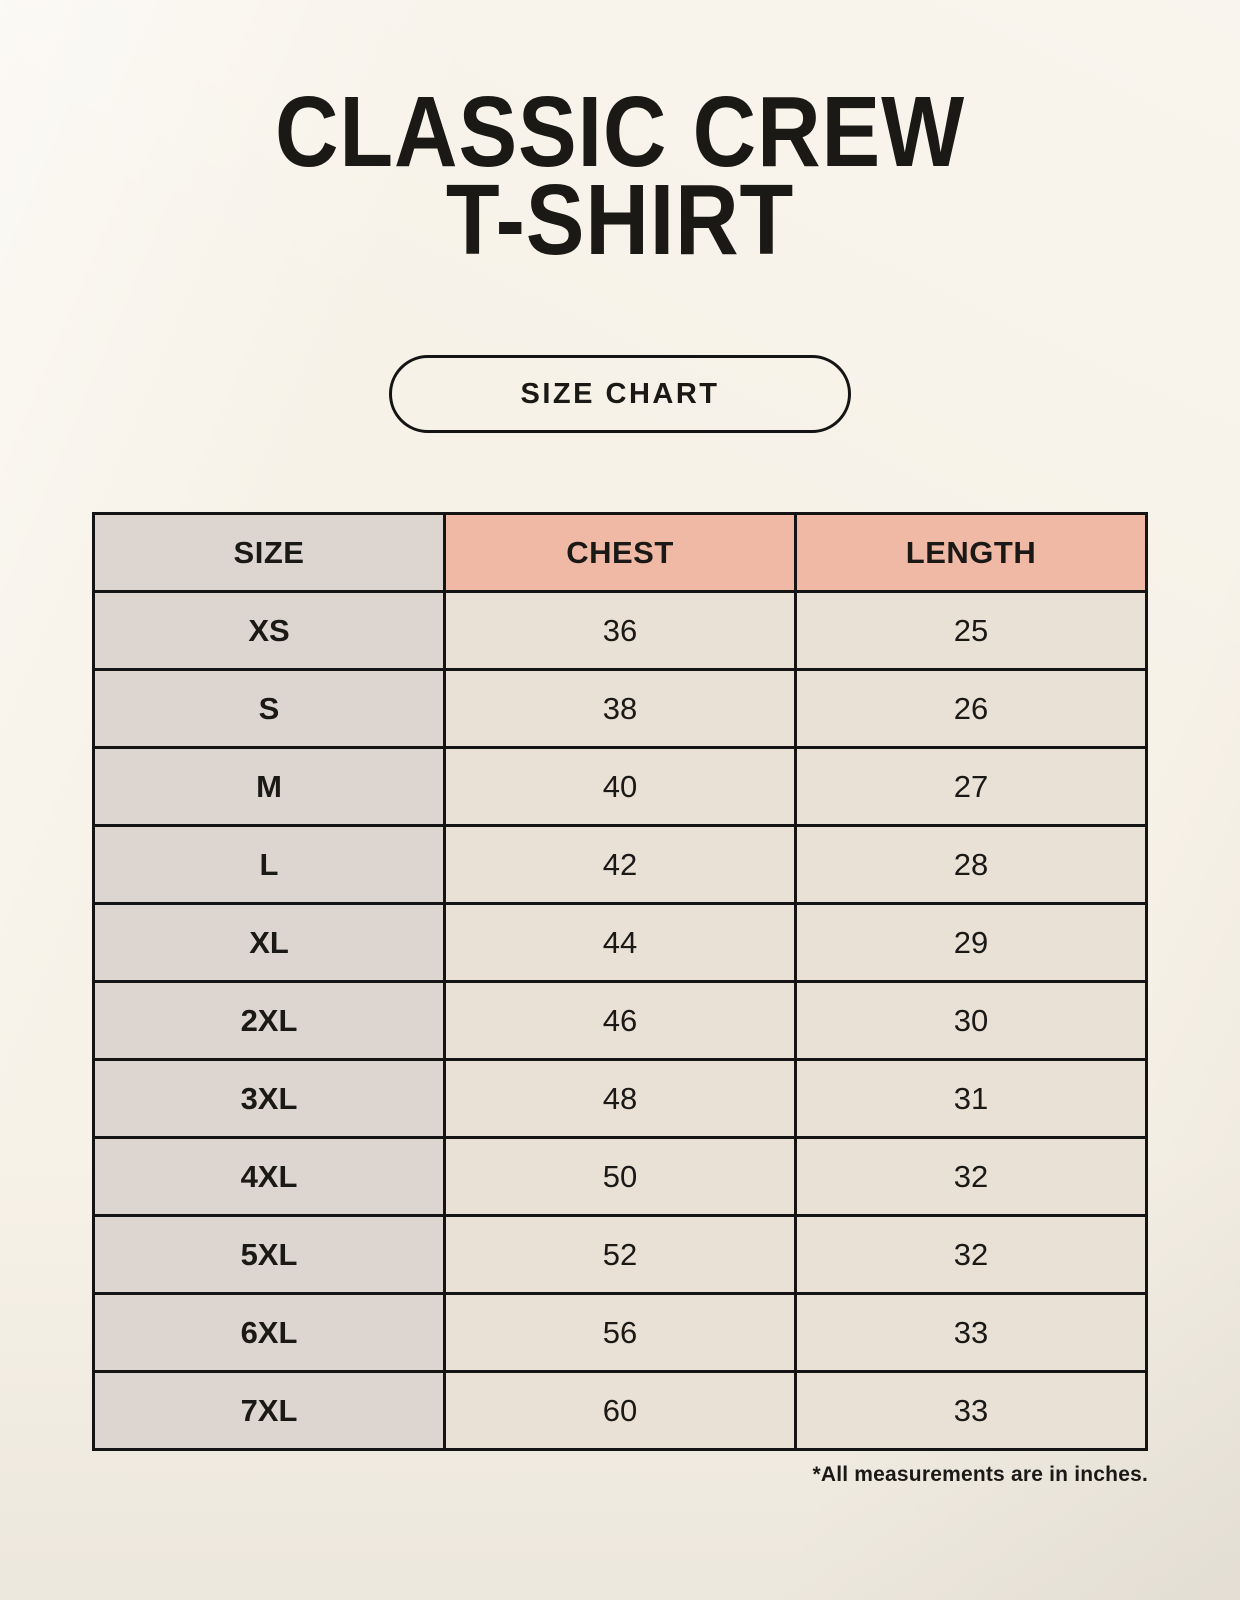 This screenshot has height=1600, width=1240. I want to click on chest-value: 46, so click(620, 1020).